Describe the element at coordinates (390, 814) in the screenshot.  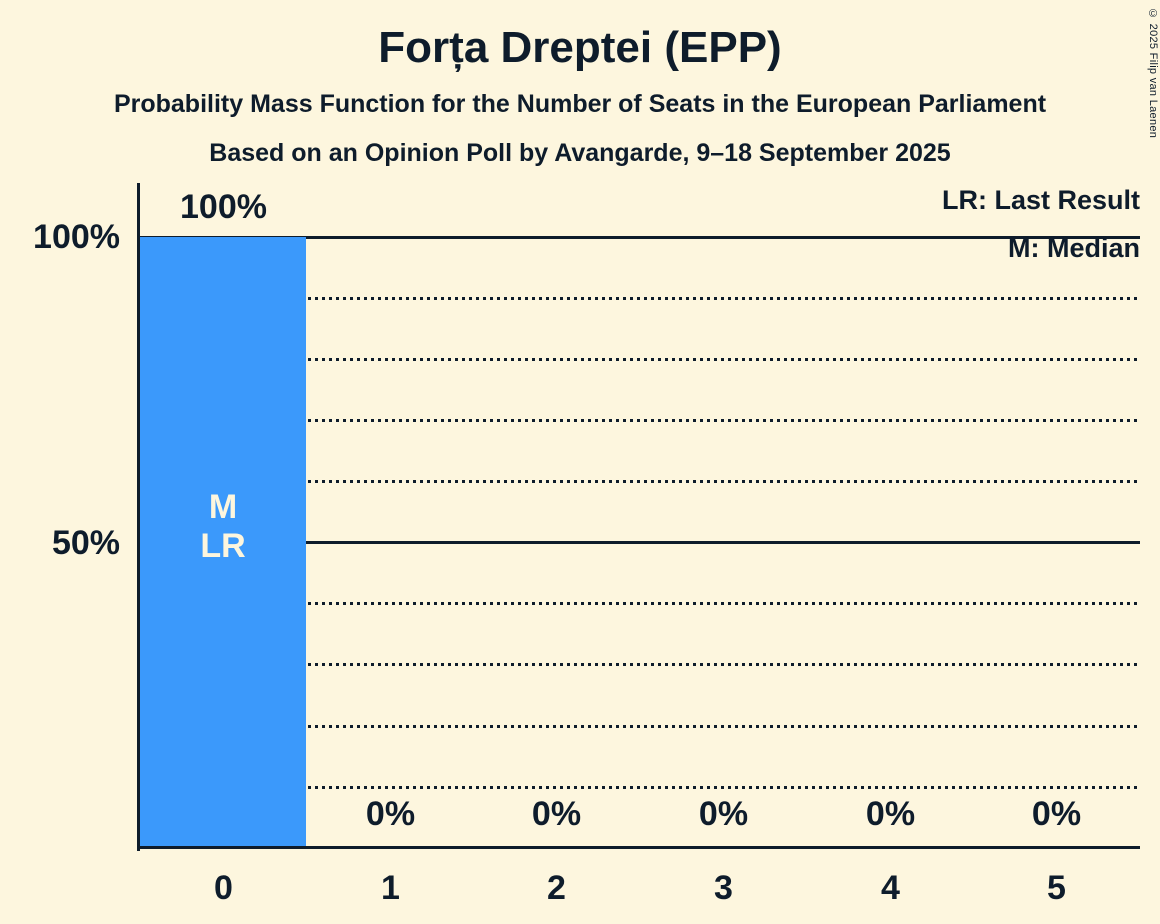
I see `bar-value-label-1: 0%` at that location.